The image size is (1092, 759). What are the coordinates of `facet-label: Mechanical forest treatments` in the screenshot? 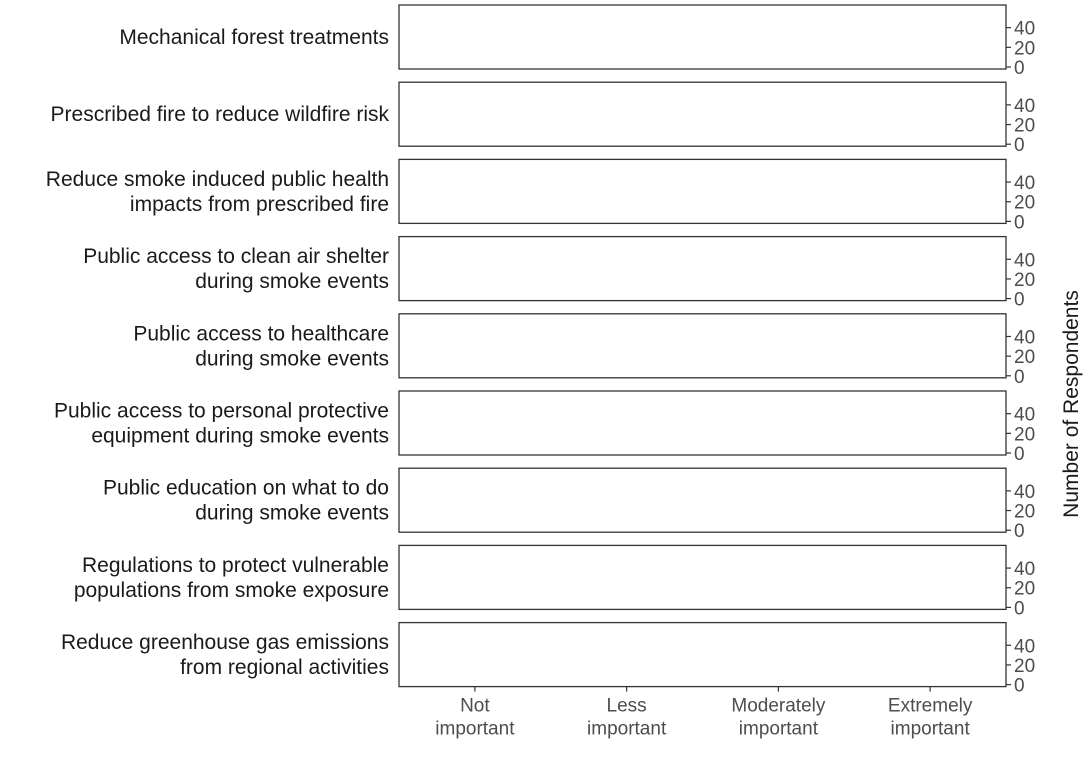 It's located at (254, 37).